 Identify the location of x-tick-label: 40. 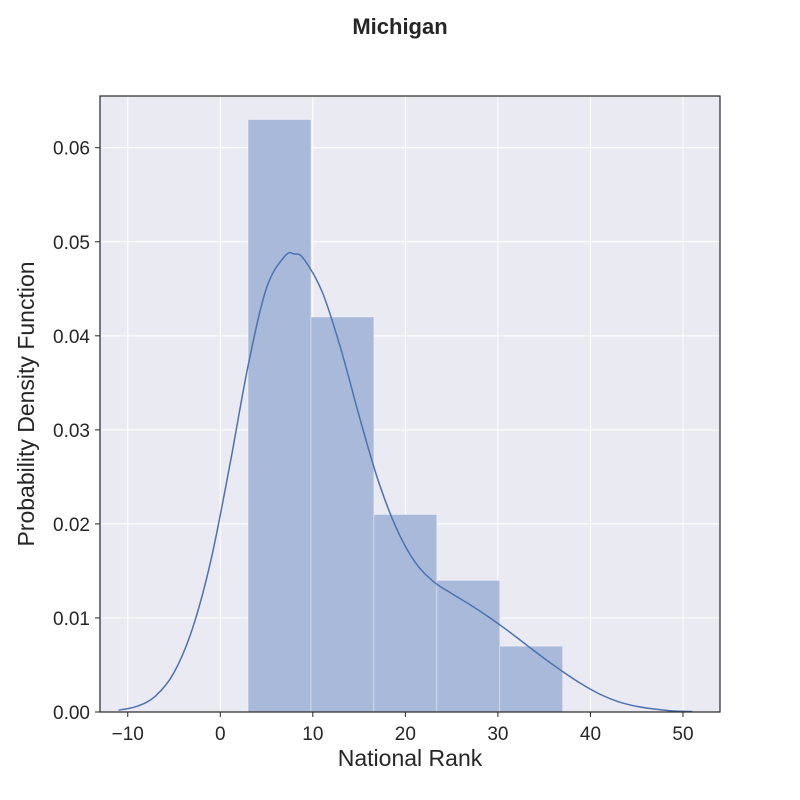
(590, 734).